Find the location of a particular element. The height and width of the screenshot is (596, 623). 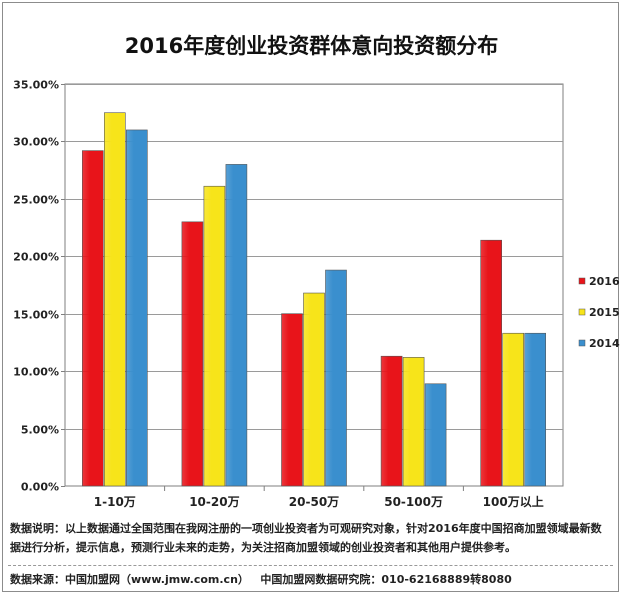

legend: 2016 2015 2014 is located at coordinates (599, 312).